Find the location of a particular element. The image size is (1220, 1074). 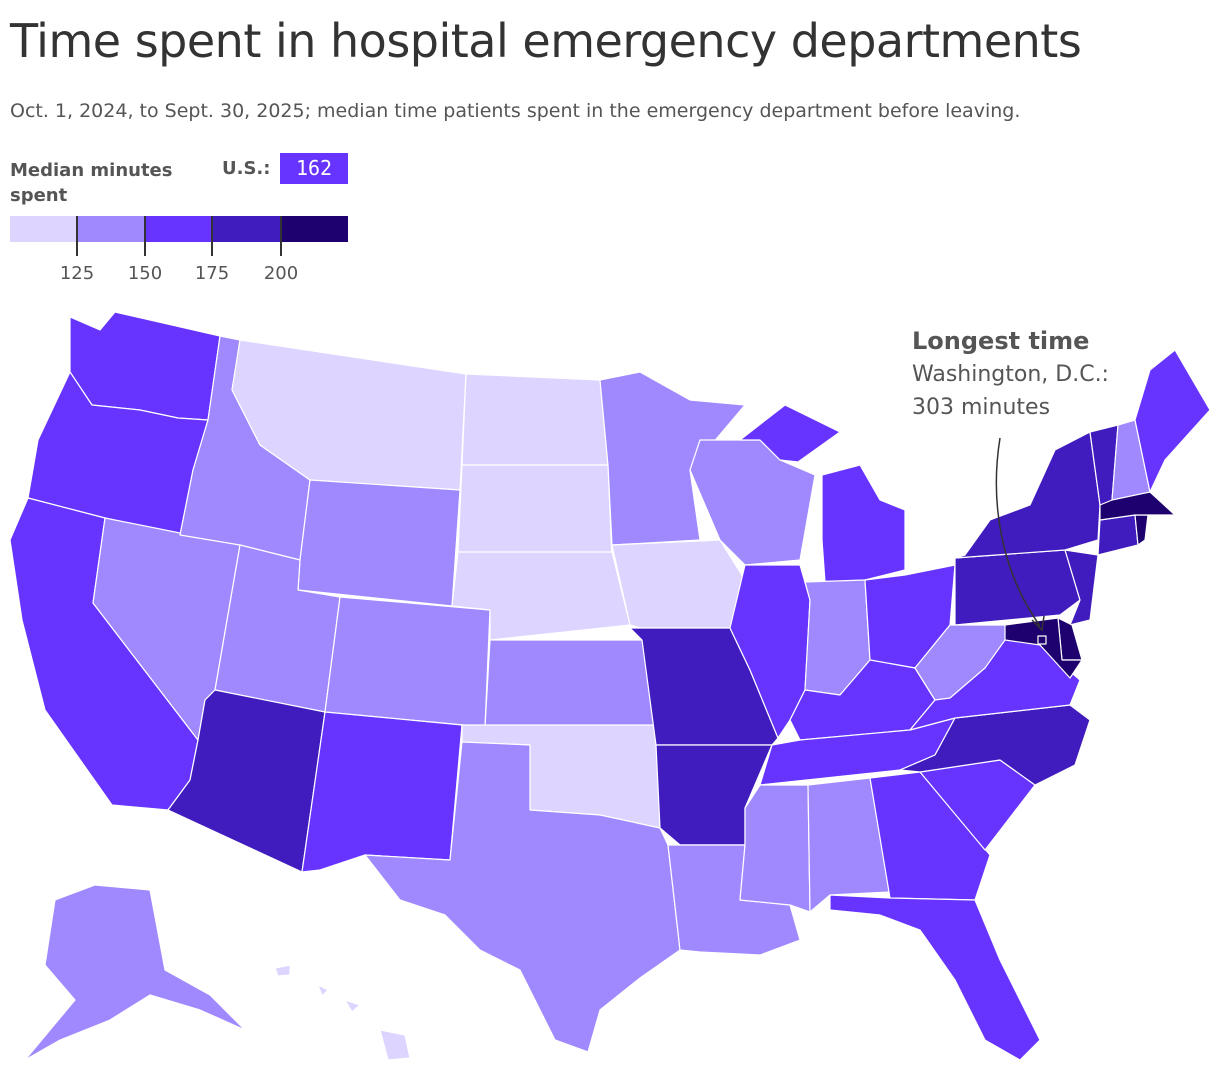

annotation-line-1: Washington, D.C.: is located at coordinates (1010, 374).